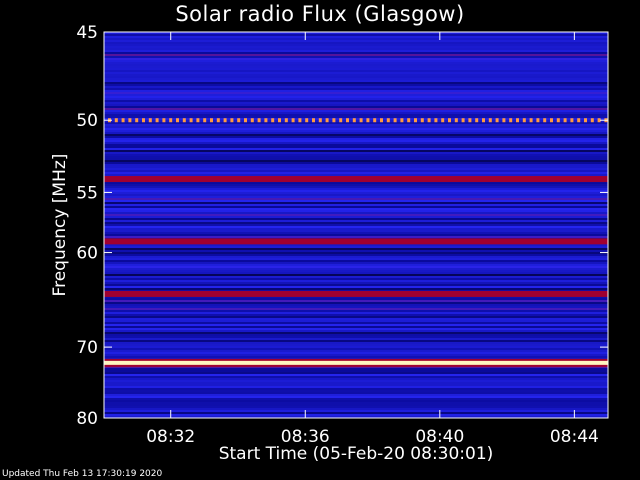  I want to click on x-tick-label: 08:36, so click(305, 437).